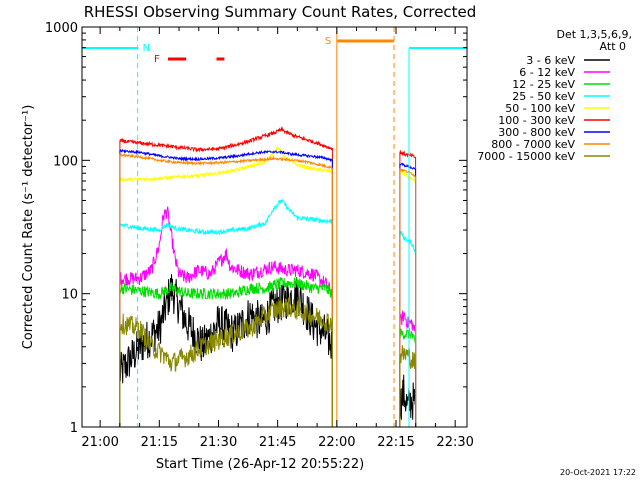 The height and width of the screenshot is (480, 640). I want to click on flare-flag-label: F, so click(157, 59).